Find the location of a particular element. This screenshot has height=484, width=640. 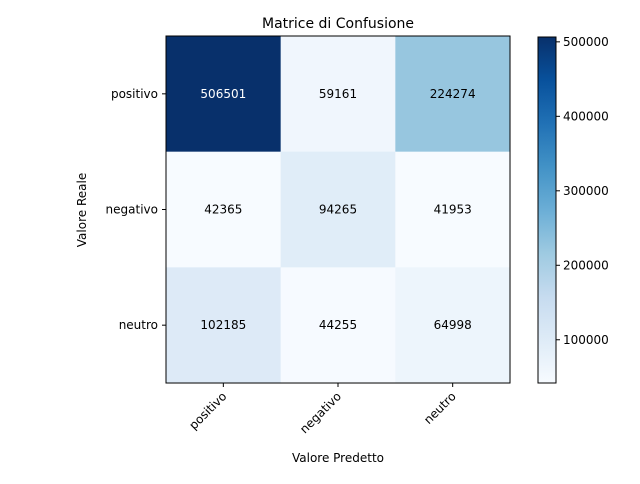

cell-value-label: 102185 is located at coordinates (223, 325).